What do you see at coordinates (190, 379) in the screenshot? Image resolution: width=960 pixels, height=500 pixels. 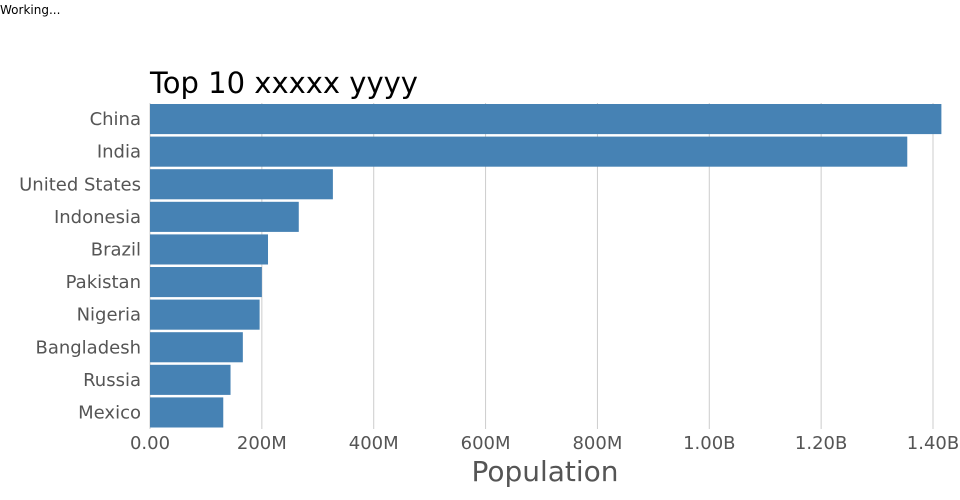 I see `bar-russia` at bounding box center [190, 379].